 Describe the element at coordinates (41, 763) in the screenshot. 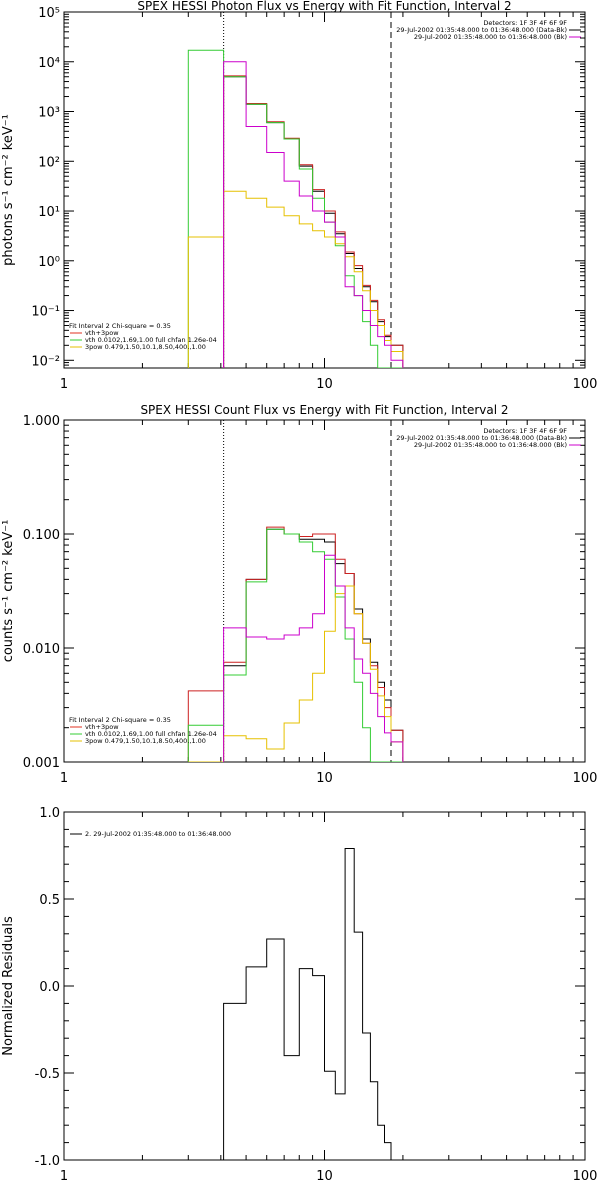

I see `y-tick-label: 0.001` at that location.